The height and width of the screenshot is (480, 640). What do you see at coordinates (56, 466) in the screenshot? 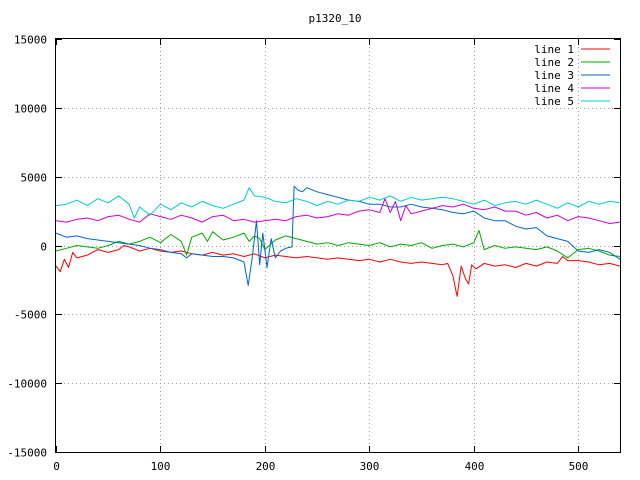
I see `x-tick-label: 0` at bounding box center [56, 466].